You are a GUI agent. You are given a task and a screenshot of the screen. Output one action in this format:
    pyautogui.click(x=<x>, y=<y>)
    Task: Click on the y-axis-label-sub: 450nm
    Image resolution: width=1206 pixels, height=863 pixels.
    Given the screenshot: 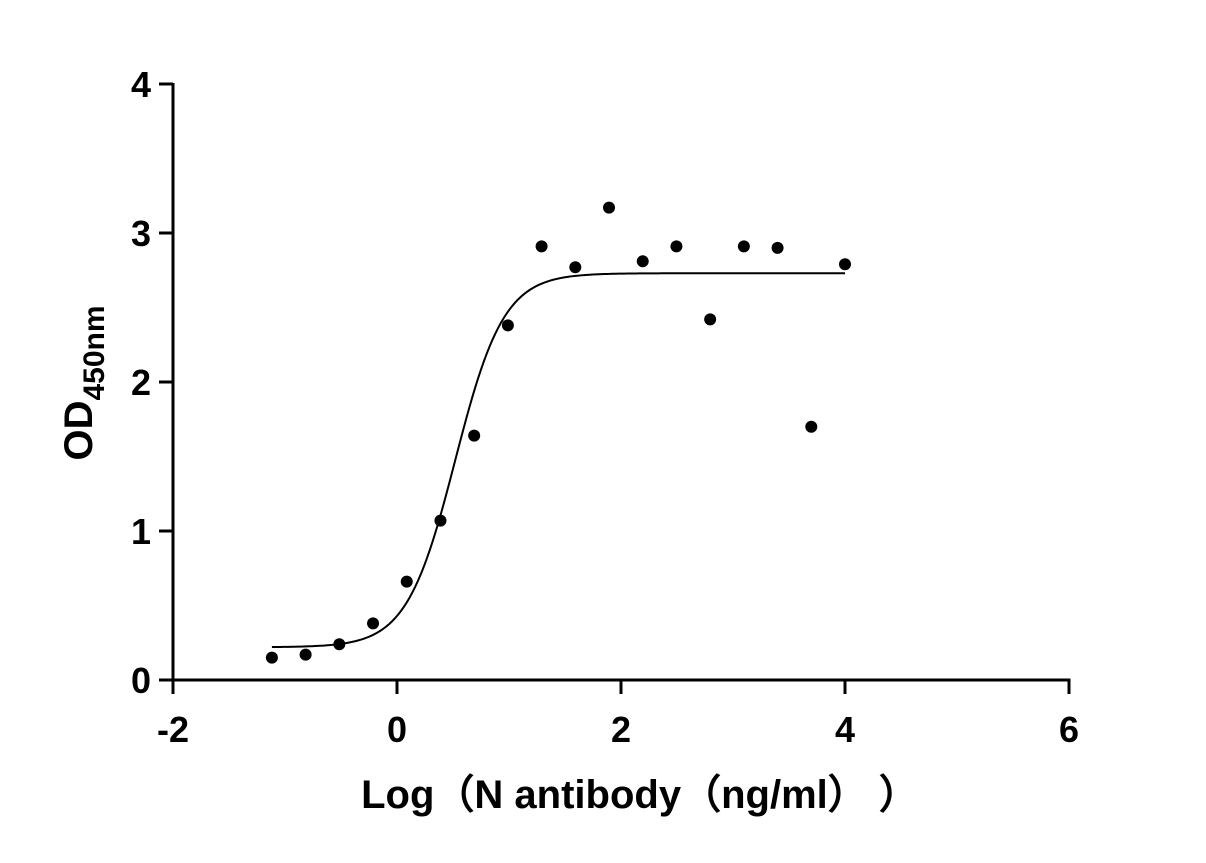 What is the action you would take?
    pyautogui.click(x=94, y=352)
    